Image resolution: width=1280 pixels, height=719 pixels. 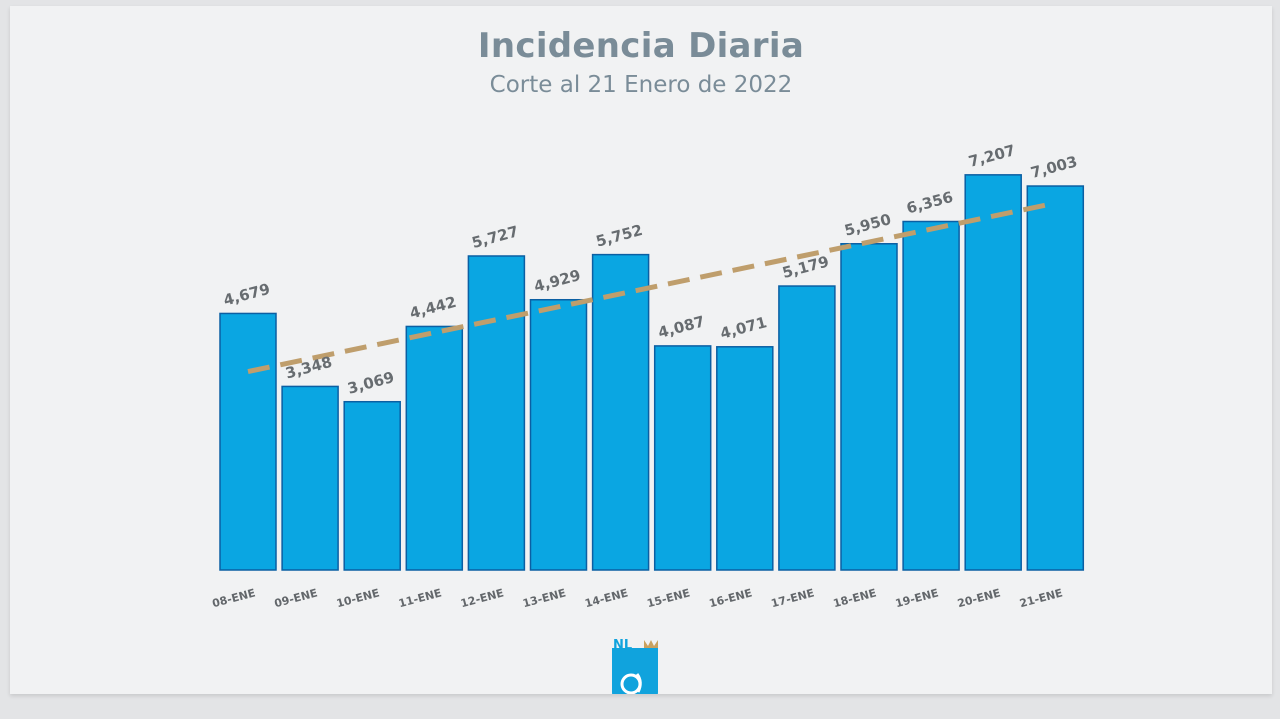 I want to click on bar-12-ene, so click(x=496, y=413).